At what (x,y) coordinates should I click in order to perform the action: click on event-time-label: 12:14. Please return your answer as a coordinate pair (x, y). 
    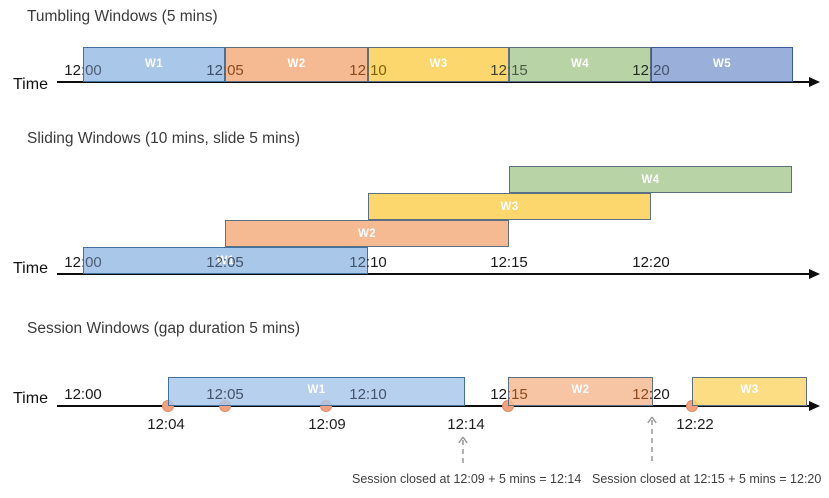
    Looking at the image, I should click on (466, 424).